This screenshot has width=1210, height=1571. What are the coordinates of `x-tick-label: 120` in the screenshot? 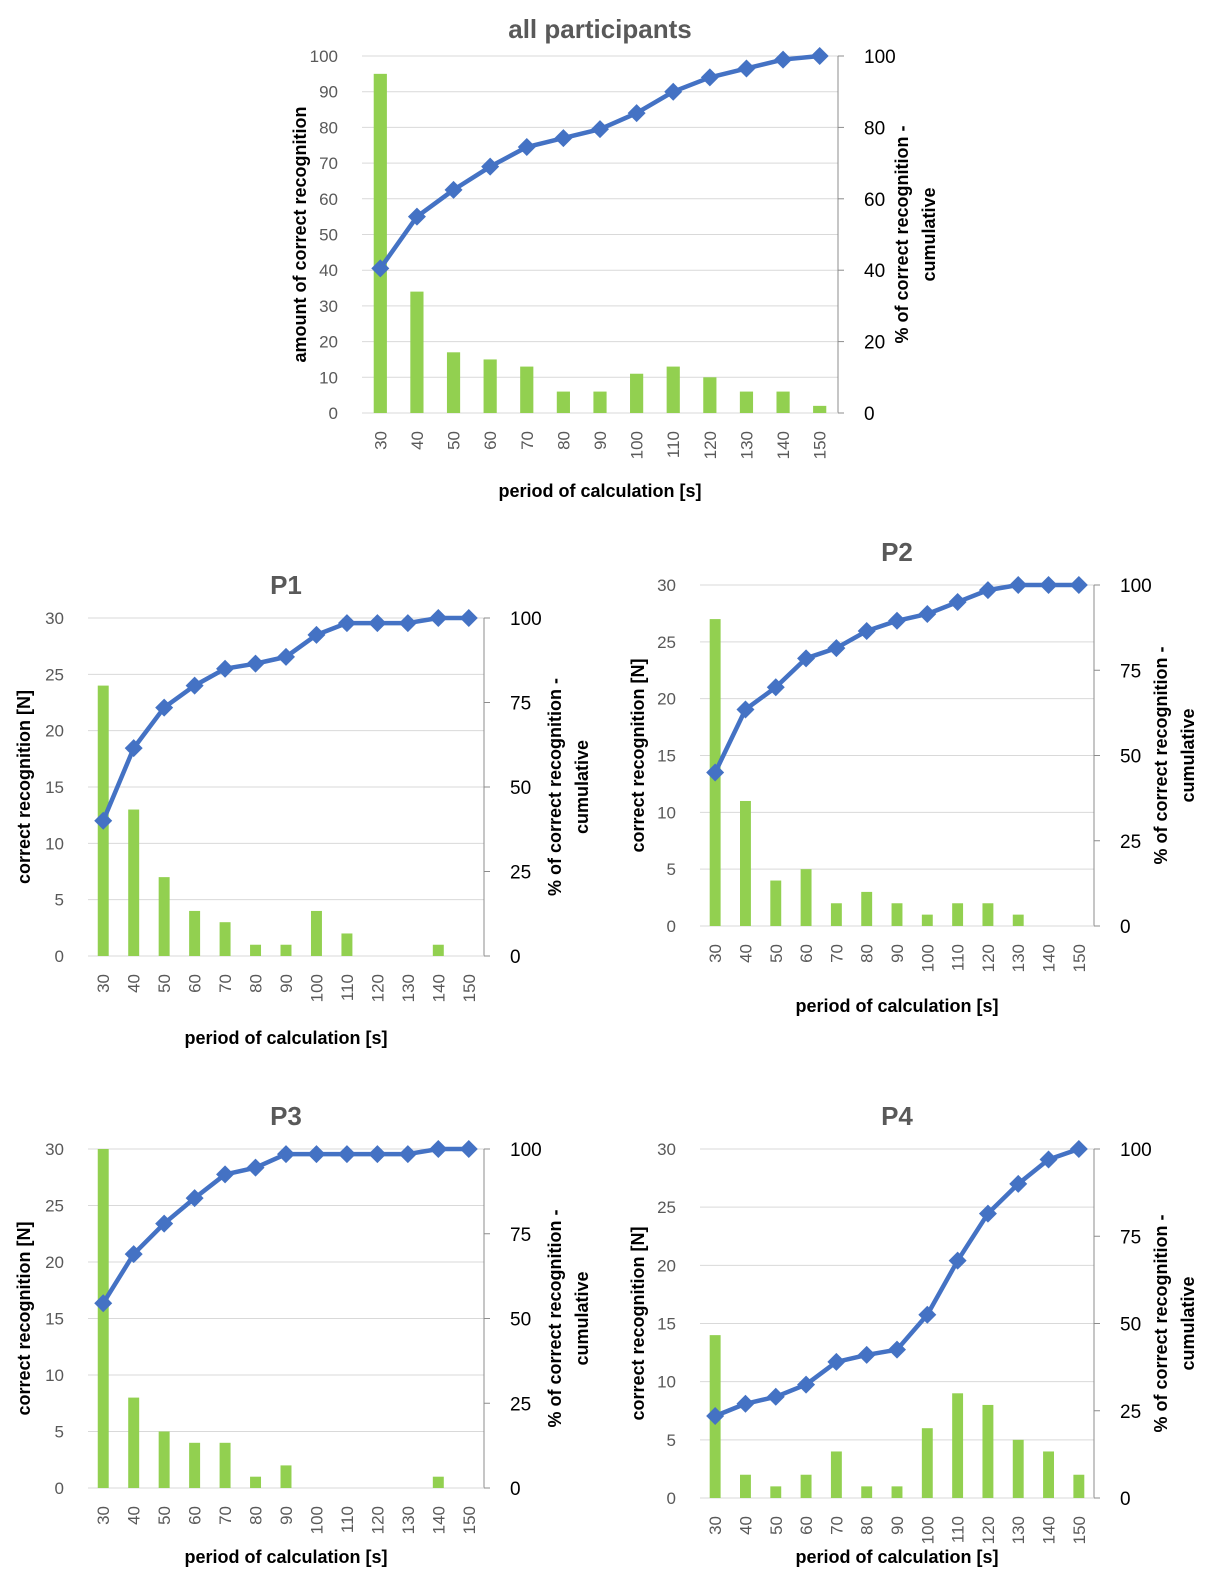 It's located at (377, 988).